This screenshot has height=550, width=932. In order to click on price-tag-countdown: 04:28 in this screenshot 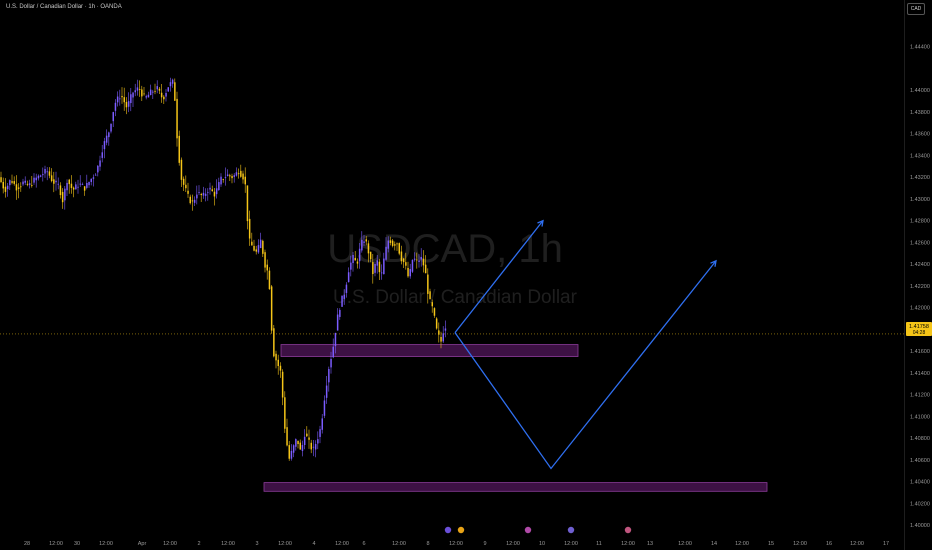, I will do `click(919, 333)`.